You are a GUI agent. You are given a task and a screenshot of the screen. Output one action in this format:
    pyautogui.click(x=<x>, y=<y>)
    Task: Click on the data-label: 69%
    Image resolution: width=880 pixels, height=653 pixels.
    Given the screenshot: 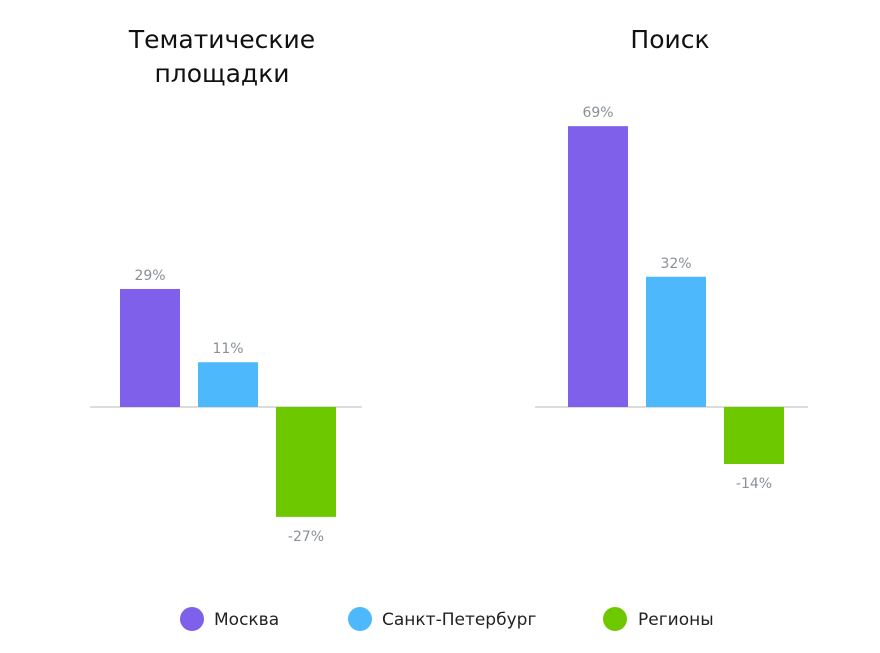 What is the action you would take?
    pyautogui.click(x=597, y=113)
    